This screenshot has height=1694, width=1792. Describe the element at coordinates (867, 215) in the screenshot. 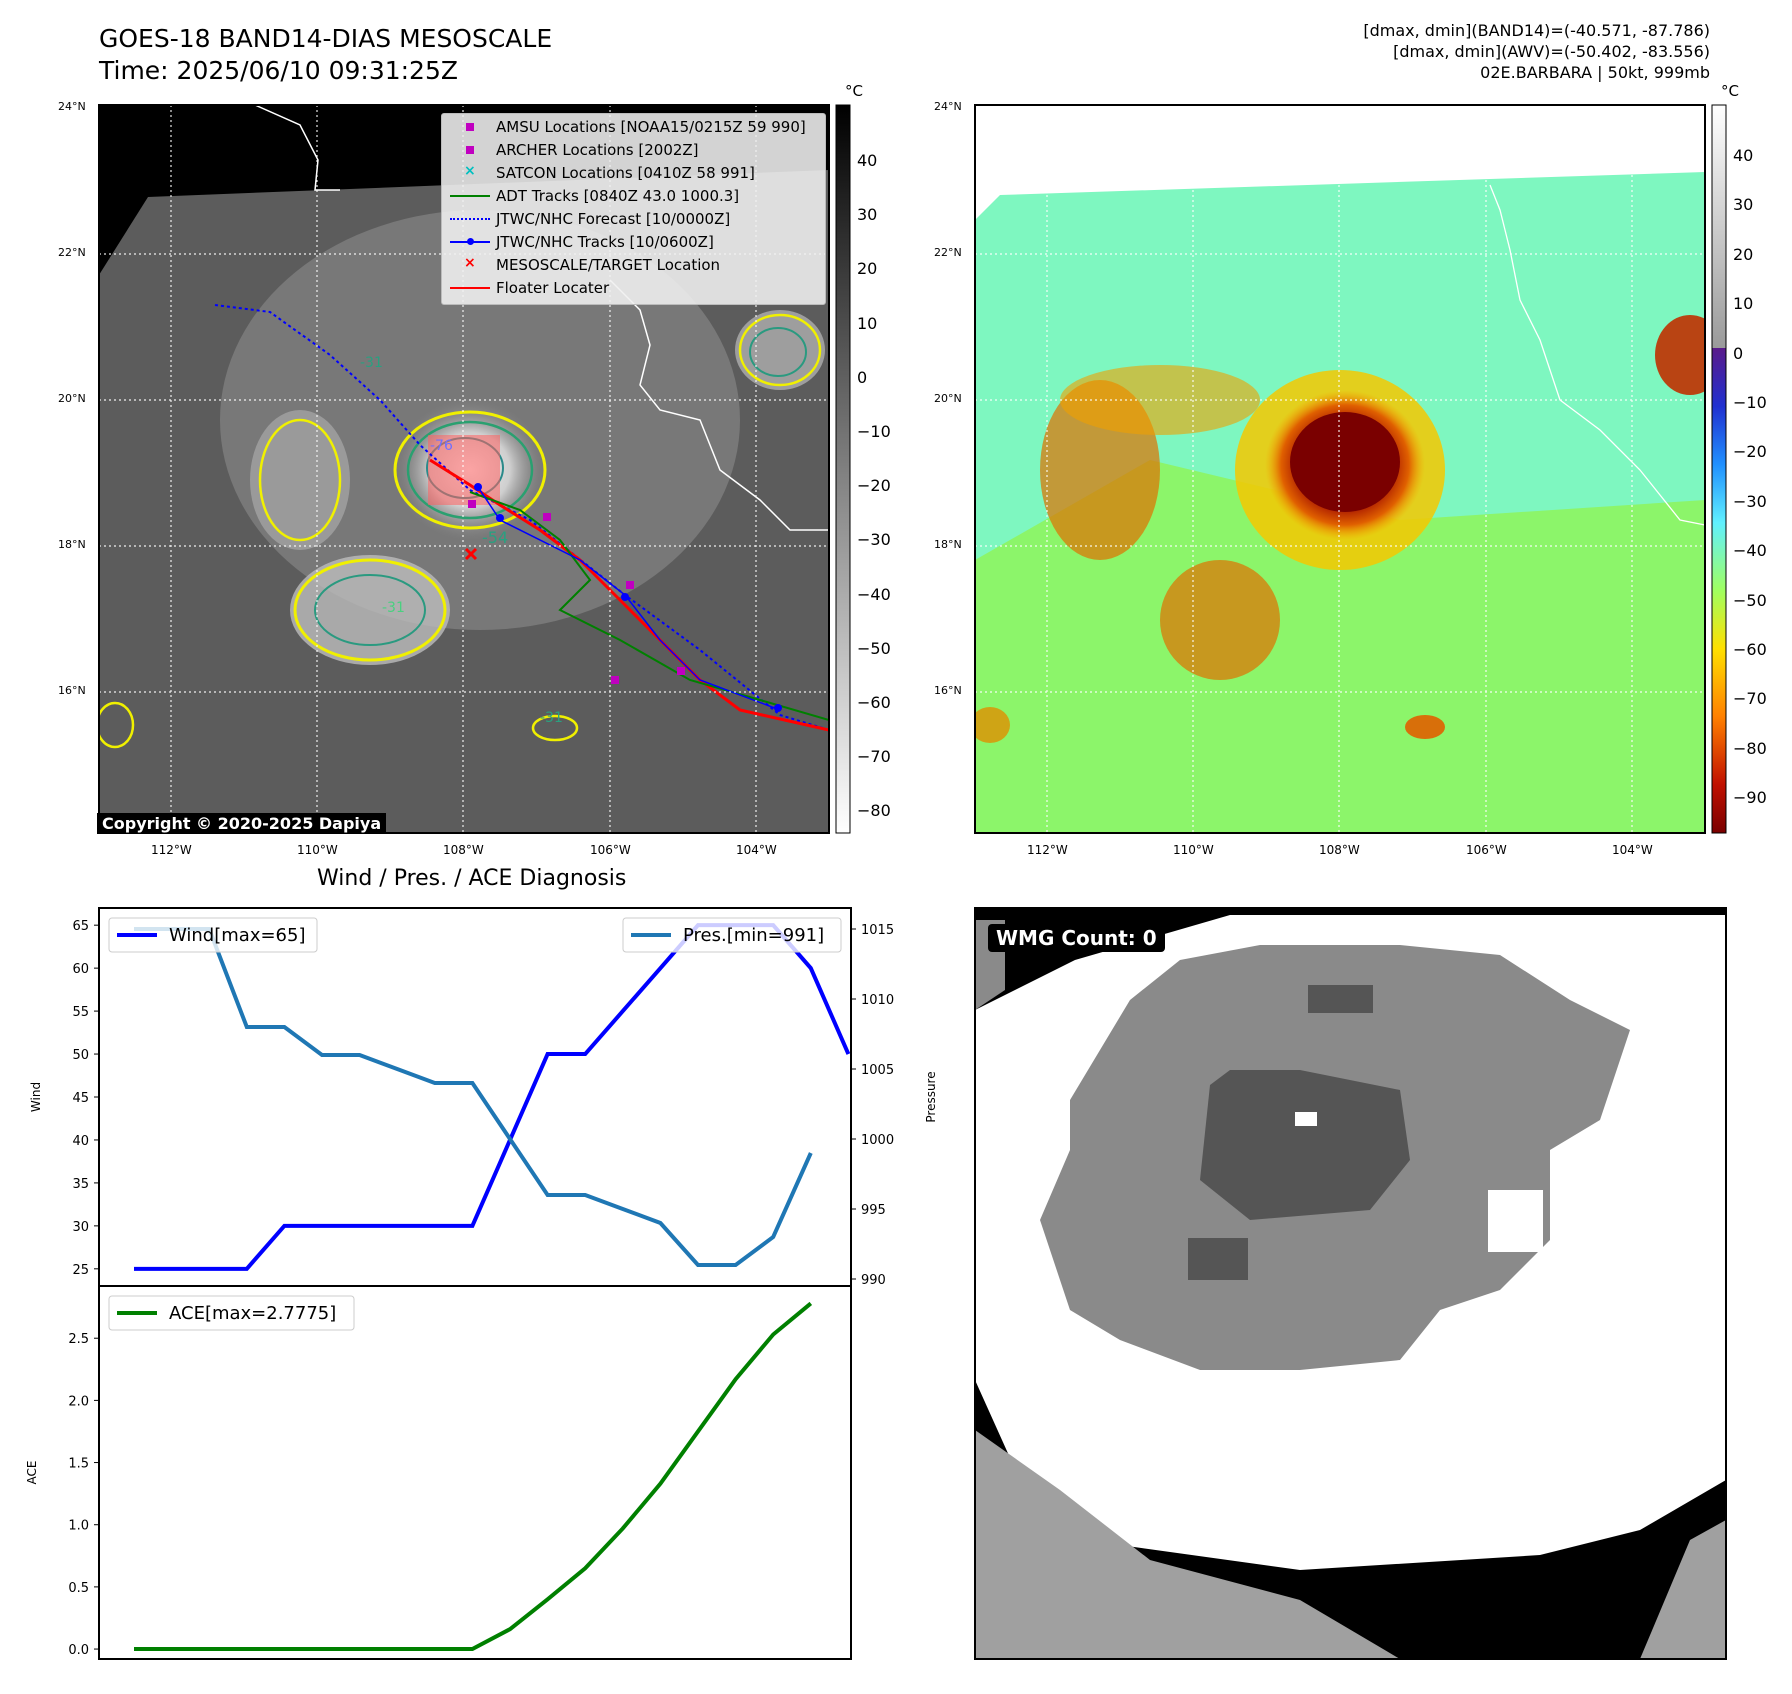

I see `ir-colorbar-tick: 30` at that location.